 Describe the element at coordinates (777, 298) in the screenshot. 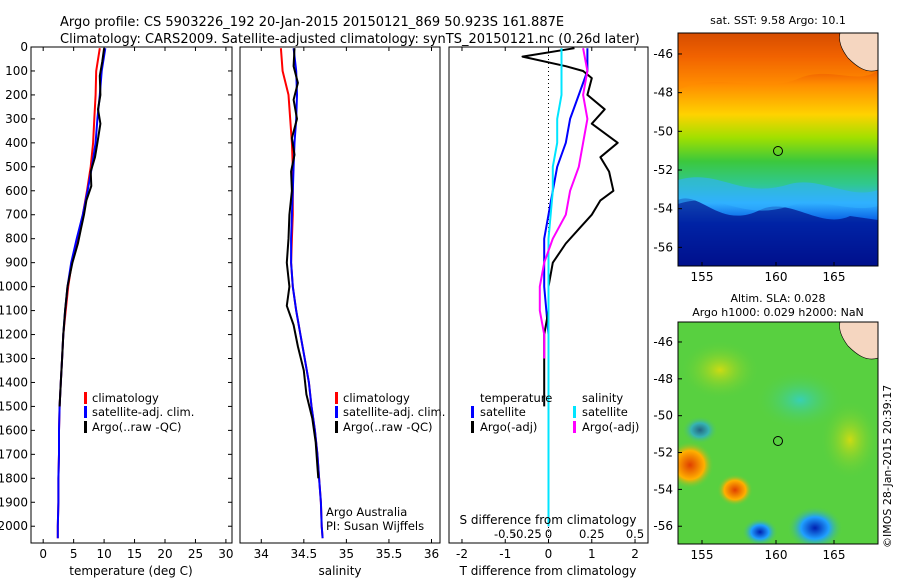

I see `sla-map-title-line1: Altim. SLA: 0.028` at that location.